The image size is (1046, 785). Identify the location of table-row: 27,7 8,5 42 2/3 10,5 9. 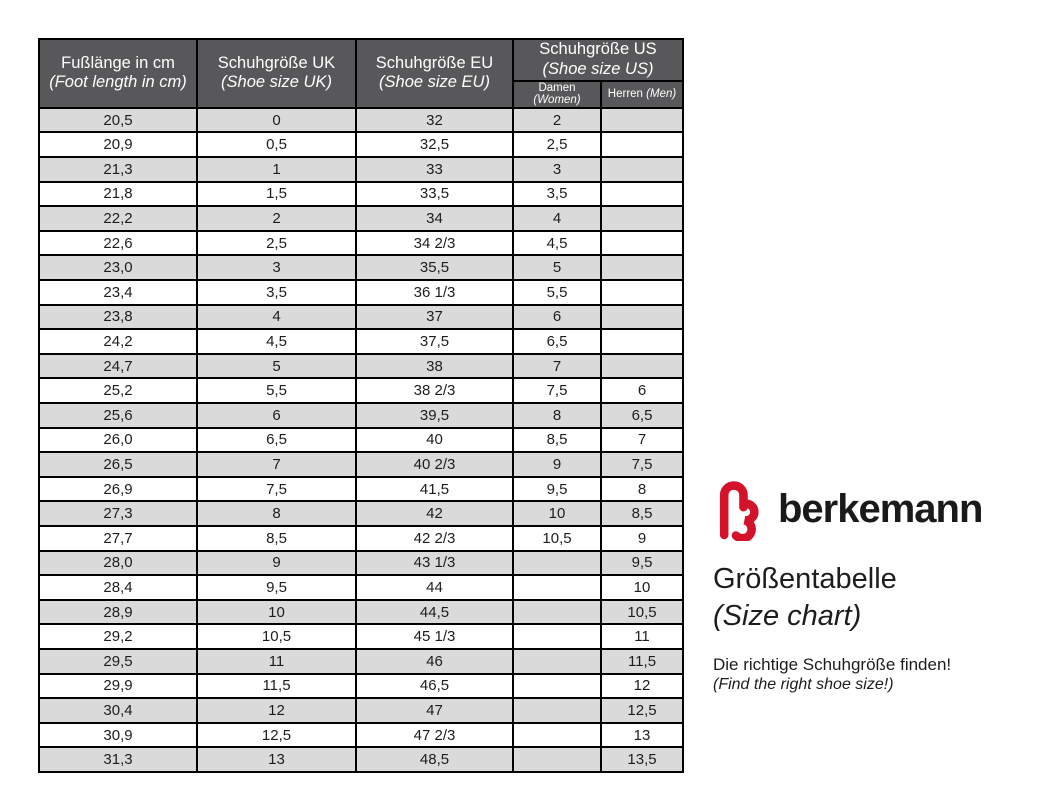
(361, 538).